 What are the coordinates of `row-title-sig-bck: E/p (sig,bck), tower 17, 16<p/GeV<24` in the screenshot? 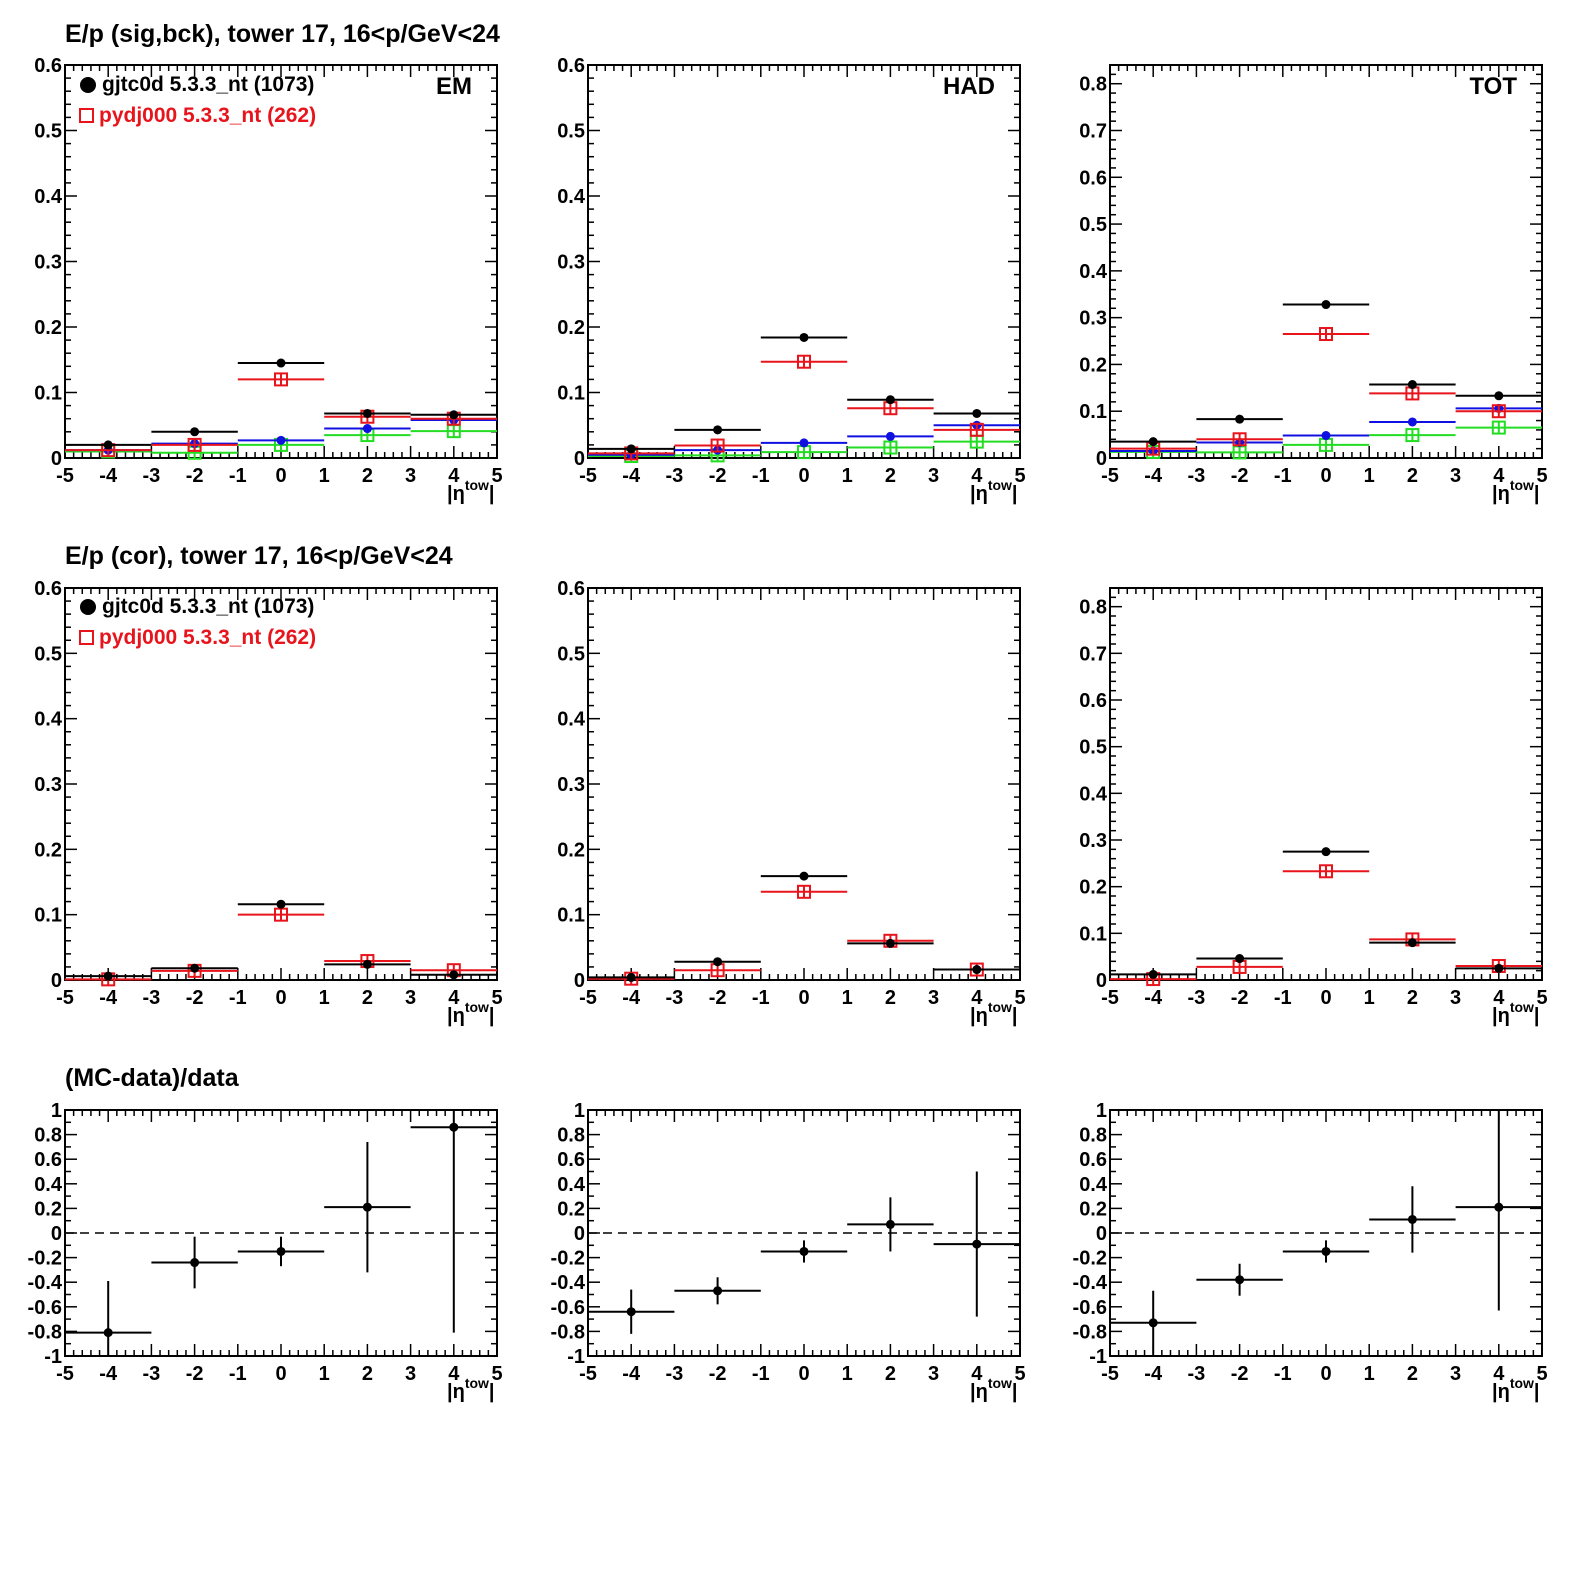 It's located at (282, 34).